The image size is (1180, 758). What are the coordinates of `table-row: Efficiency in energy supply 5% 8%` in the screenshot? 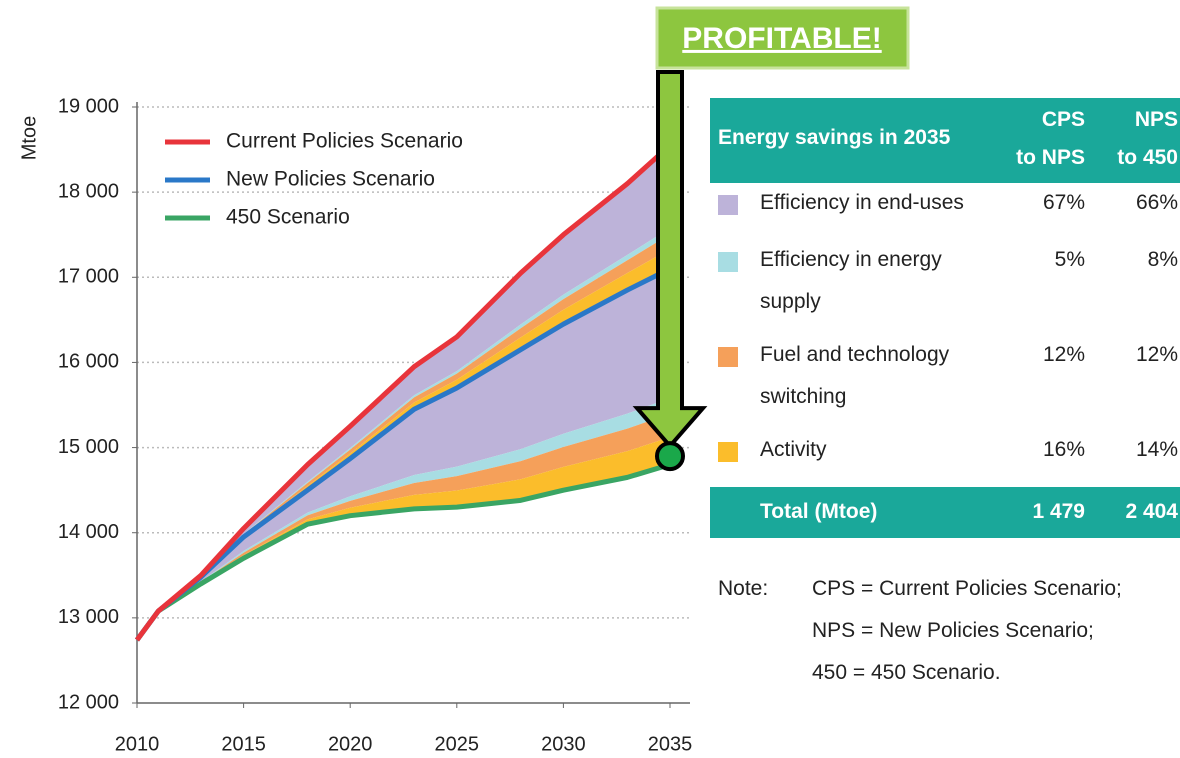 It's located at (945, 287).